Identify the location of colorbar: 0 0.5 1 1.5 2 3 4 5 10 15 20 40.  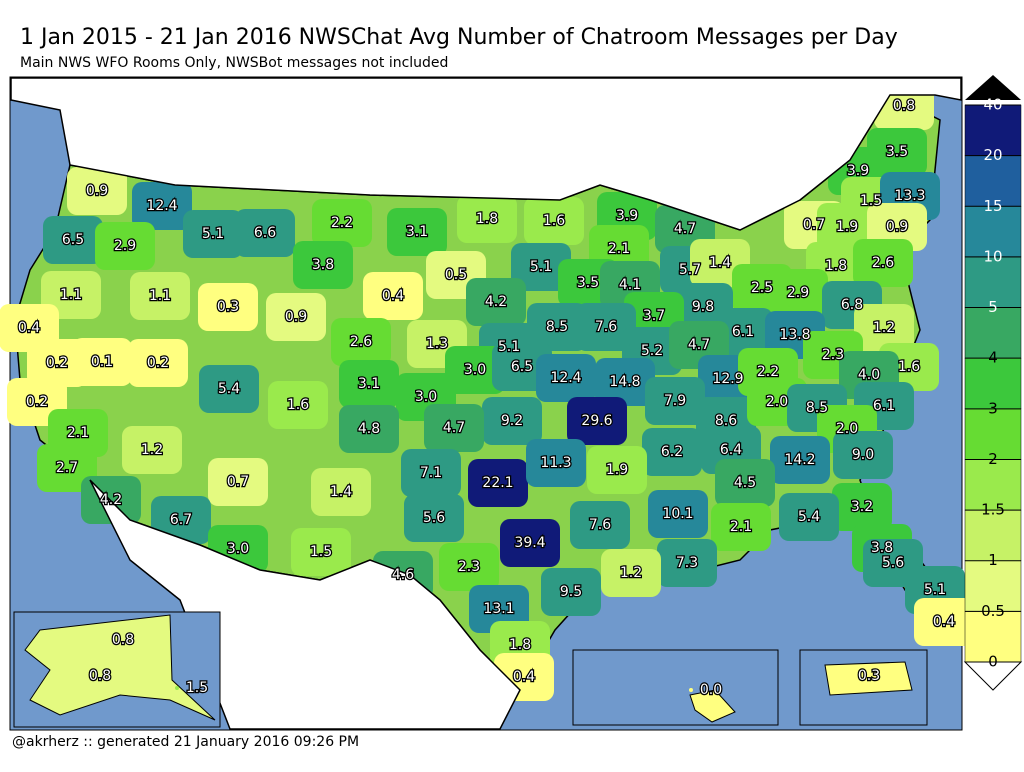
(993, 383).